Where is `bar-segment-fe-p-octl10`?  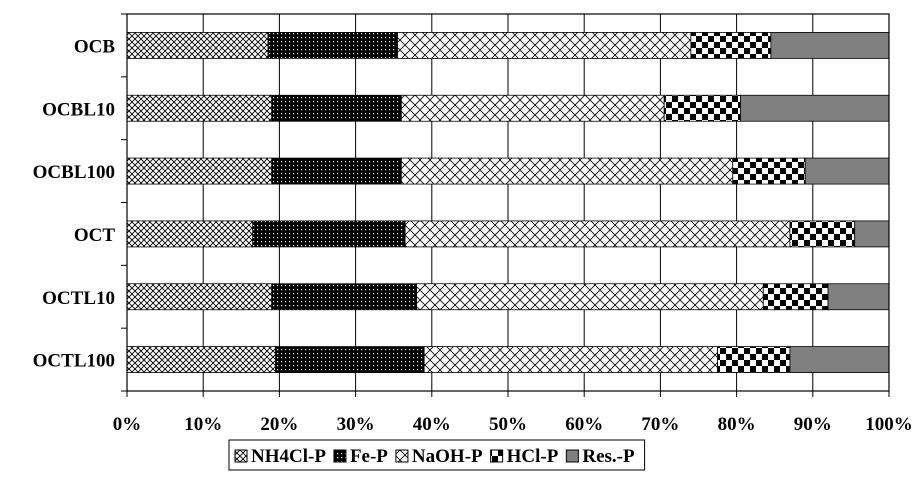 bar-segment-fe-p-octl10 is located at coordinates (344, 297).